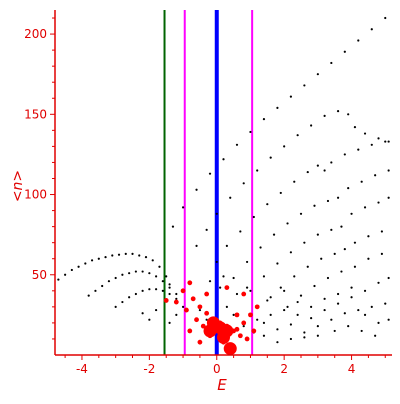 The width and height of the screenshot is (400, 404). What do you see at coordinates (352, 369) in the screenshot?
I see `x-tick-label: 4` at bounding box center [352, 369].